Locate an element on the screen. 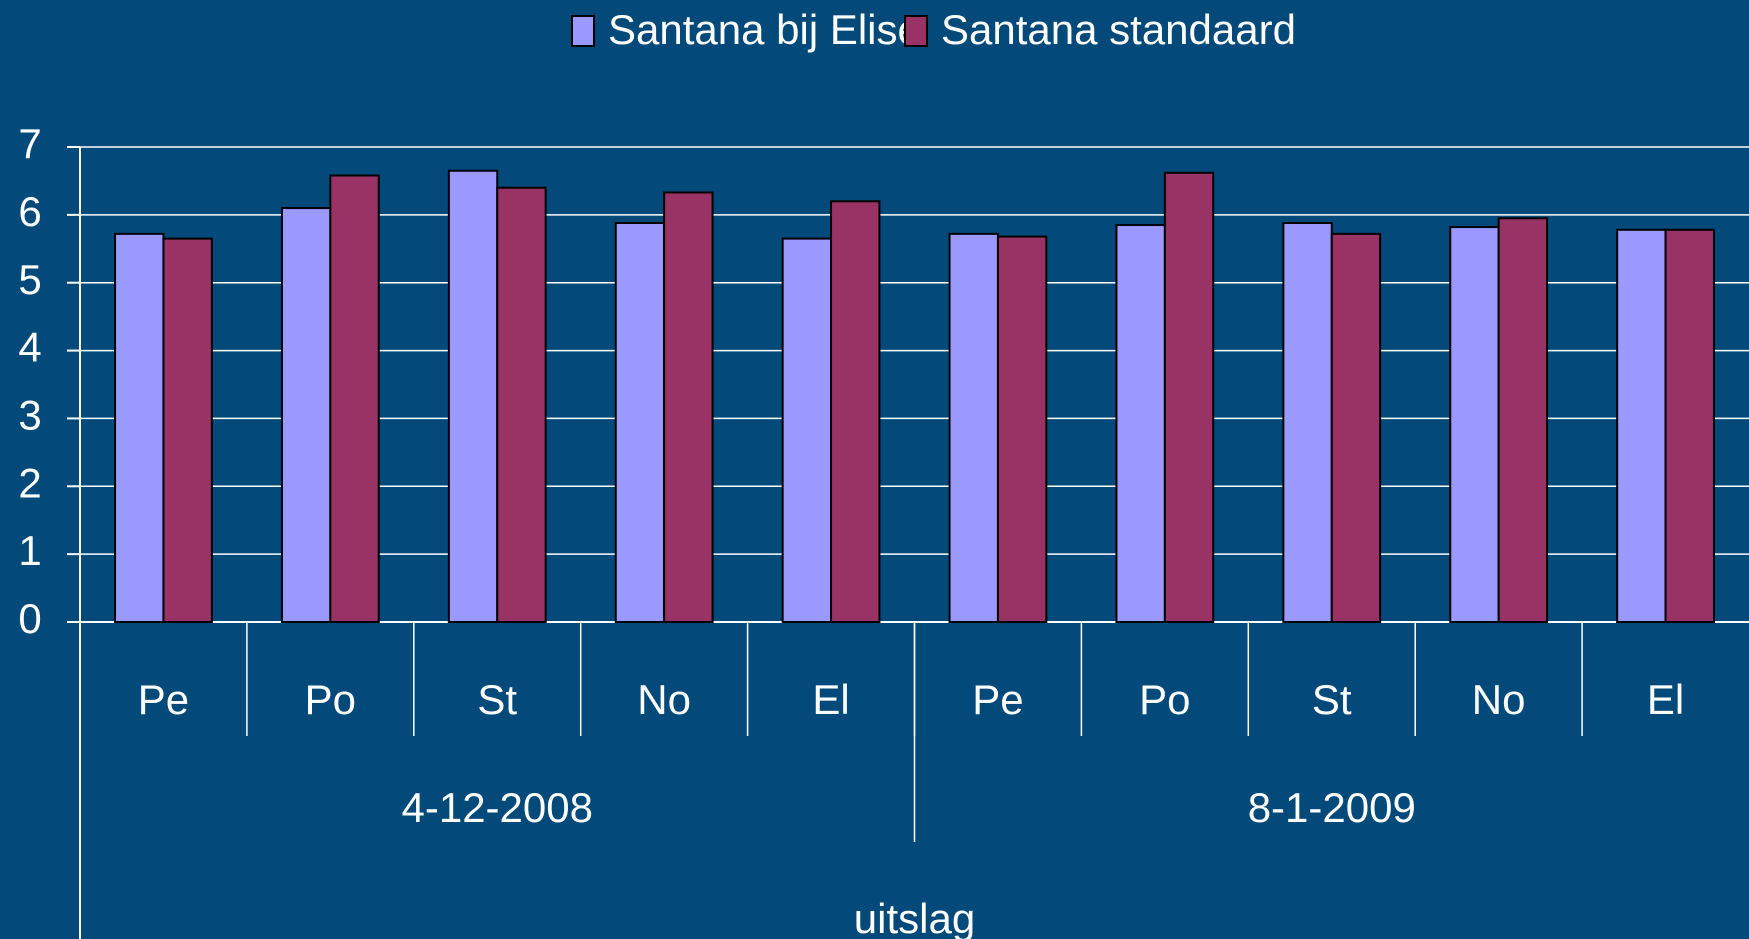 Image resolution: width=1749 pixels, height=939 pixels. y-tick-label: 7 is located at coordinates (29, 143).